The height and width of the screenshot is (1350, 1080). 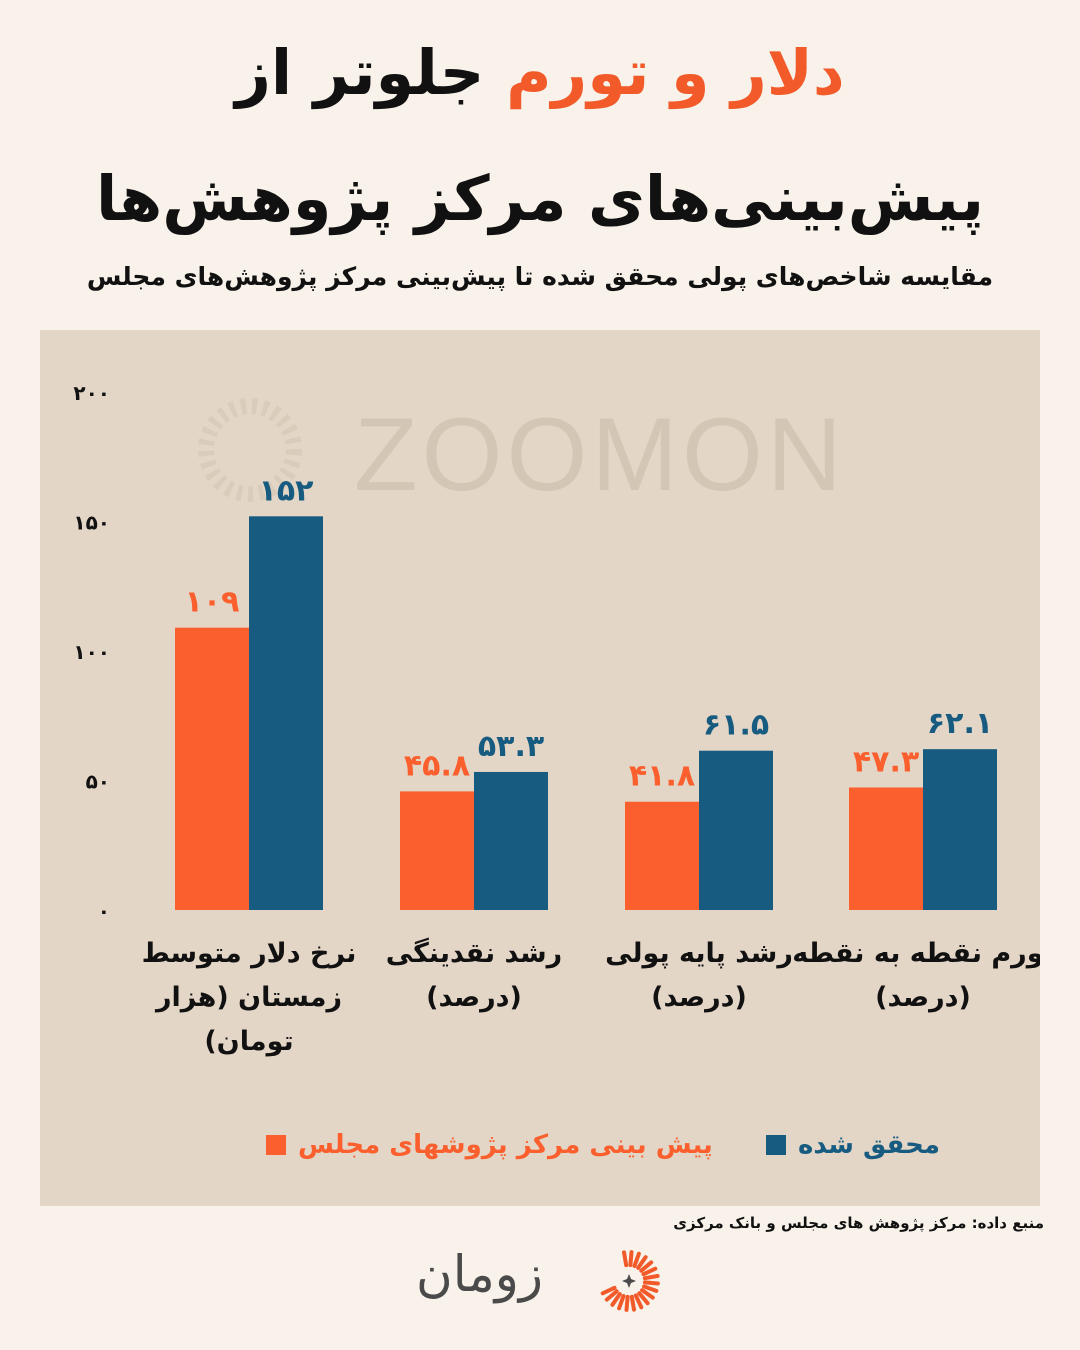 What do you see at coordinates (886, 761) in the screenshot?
I see `data-label: ۴۷.۳` at bounding box center [886, 761].